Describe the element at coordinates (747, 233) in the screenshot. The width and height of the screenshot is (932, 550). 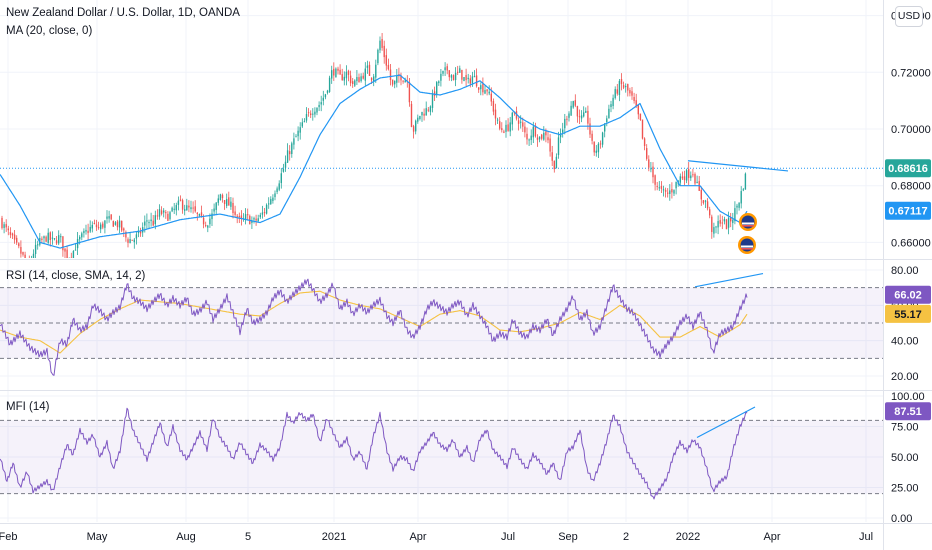
I see `event-markers` at that location.